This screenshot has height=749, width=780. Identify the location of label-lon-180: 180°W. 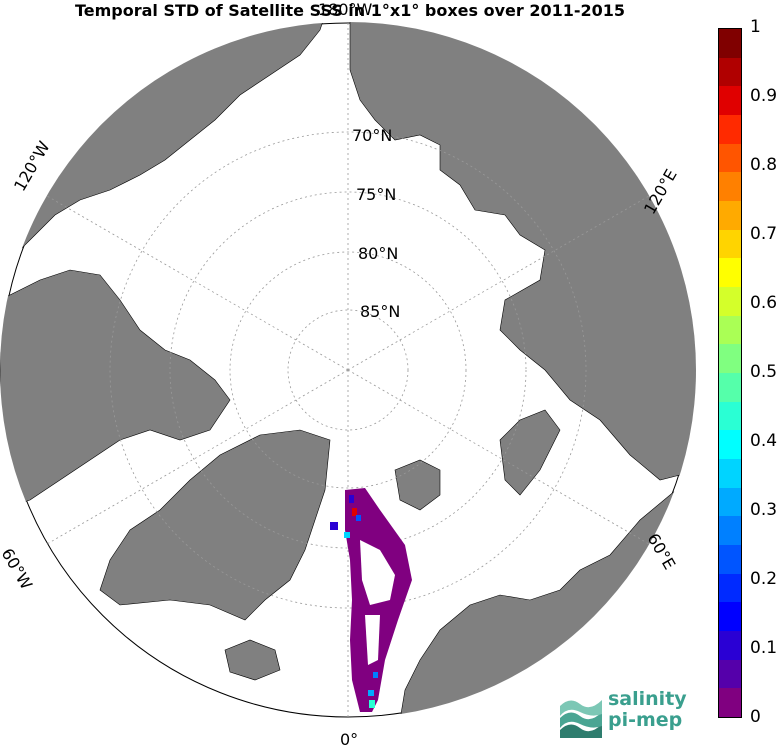
(345, 9).